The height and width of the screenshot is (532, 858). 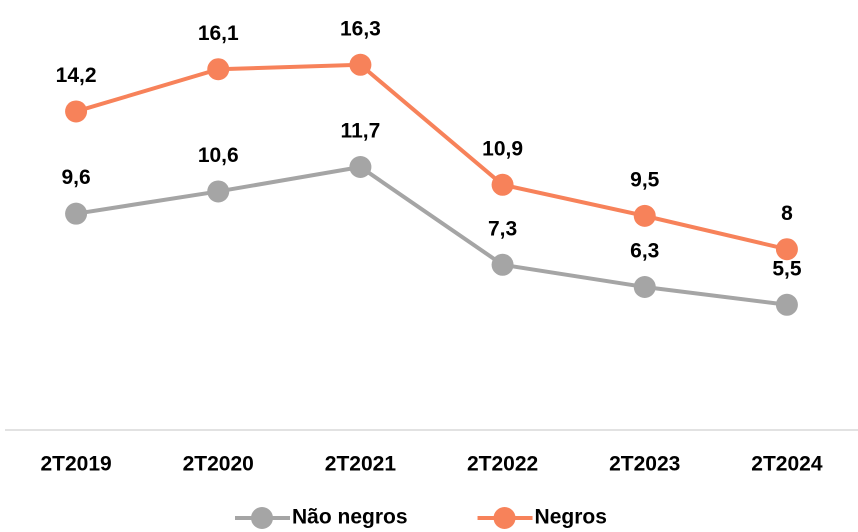 I want to click on data-label: 7,3, so click(x=502, y=228).